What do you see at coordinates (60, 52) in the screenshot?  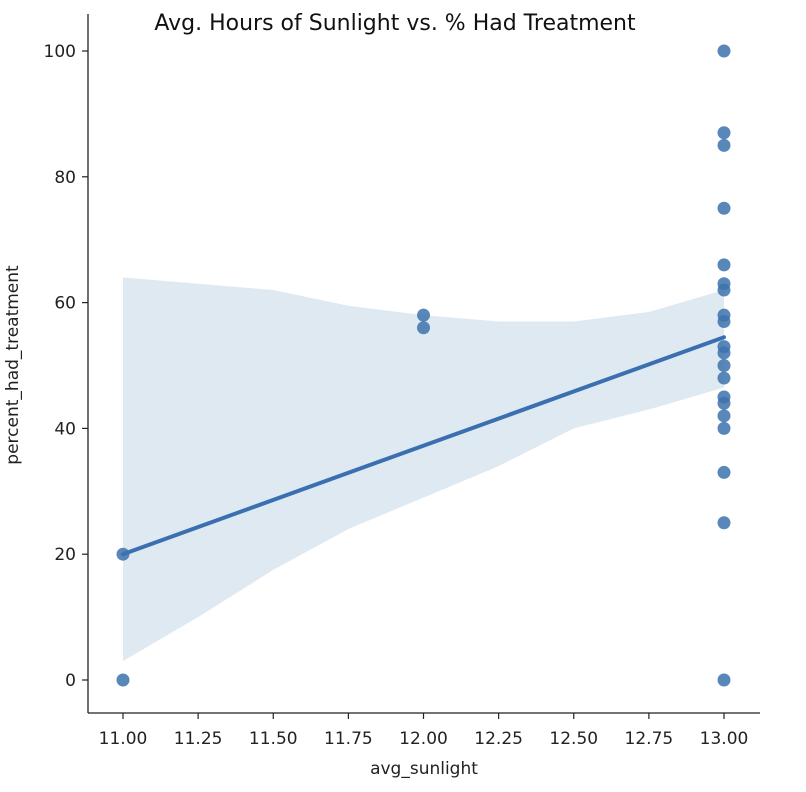 I see `y-tick-label: 100` at bounding box center [60, 52].